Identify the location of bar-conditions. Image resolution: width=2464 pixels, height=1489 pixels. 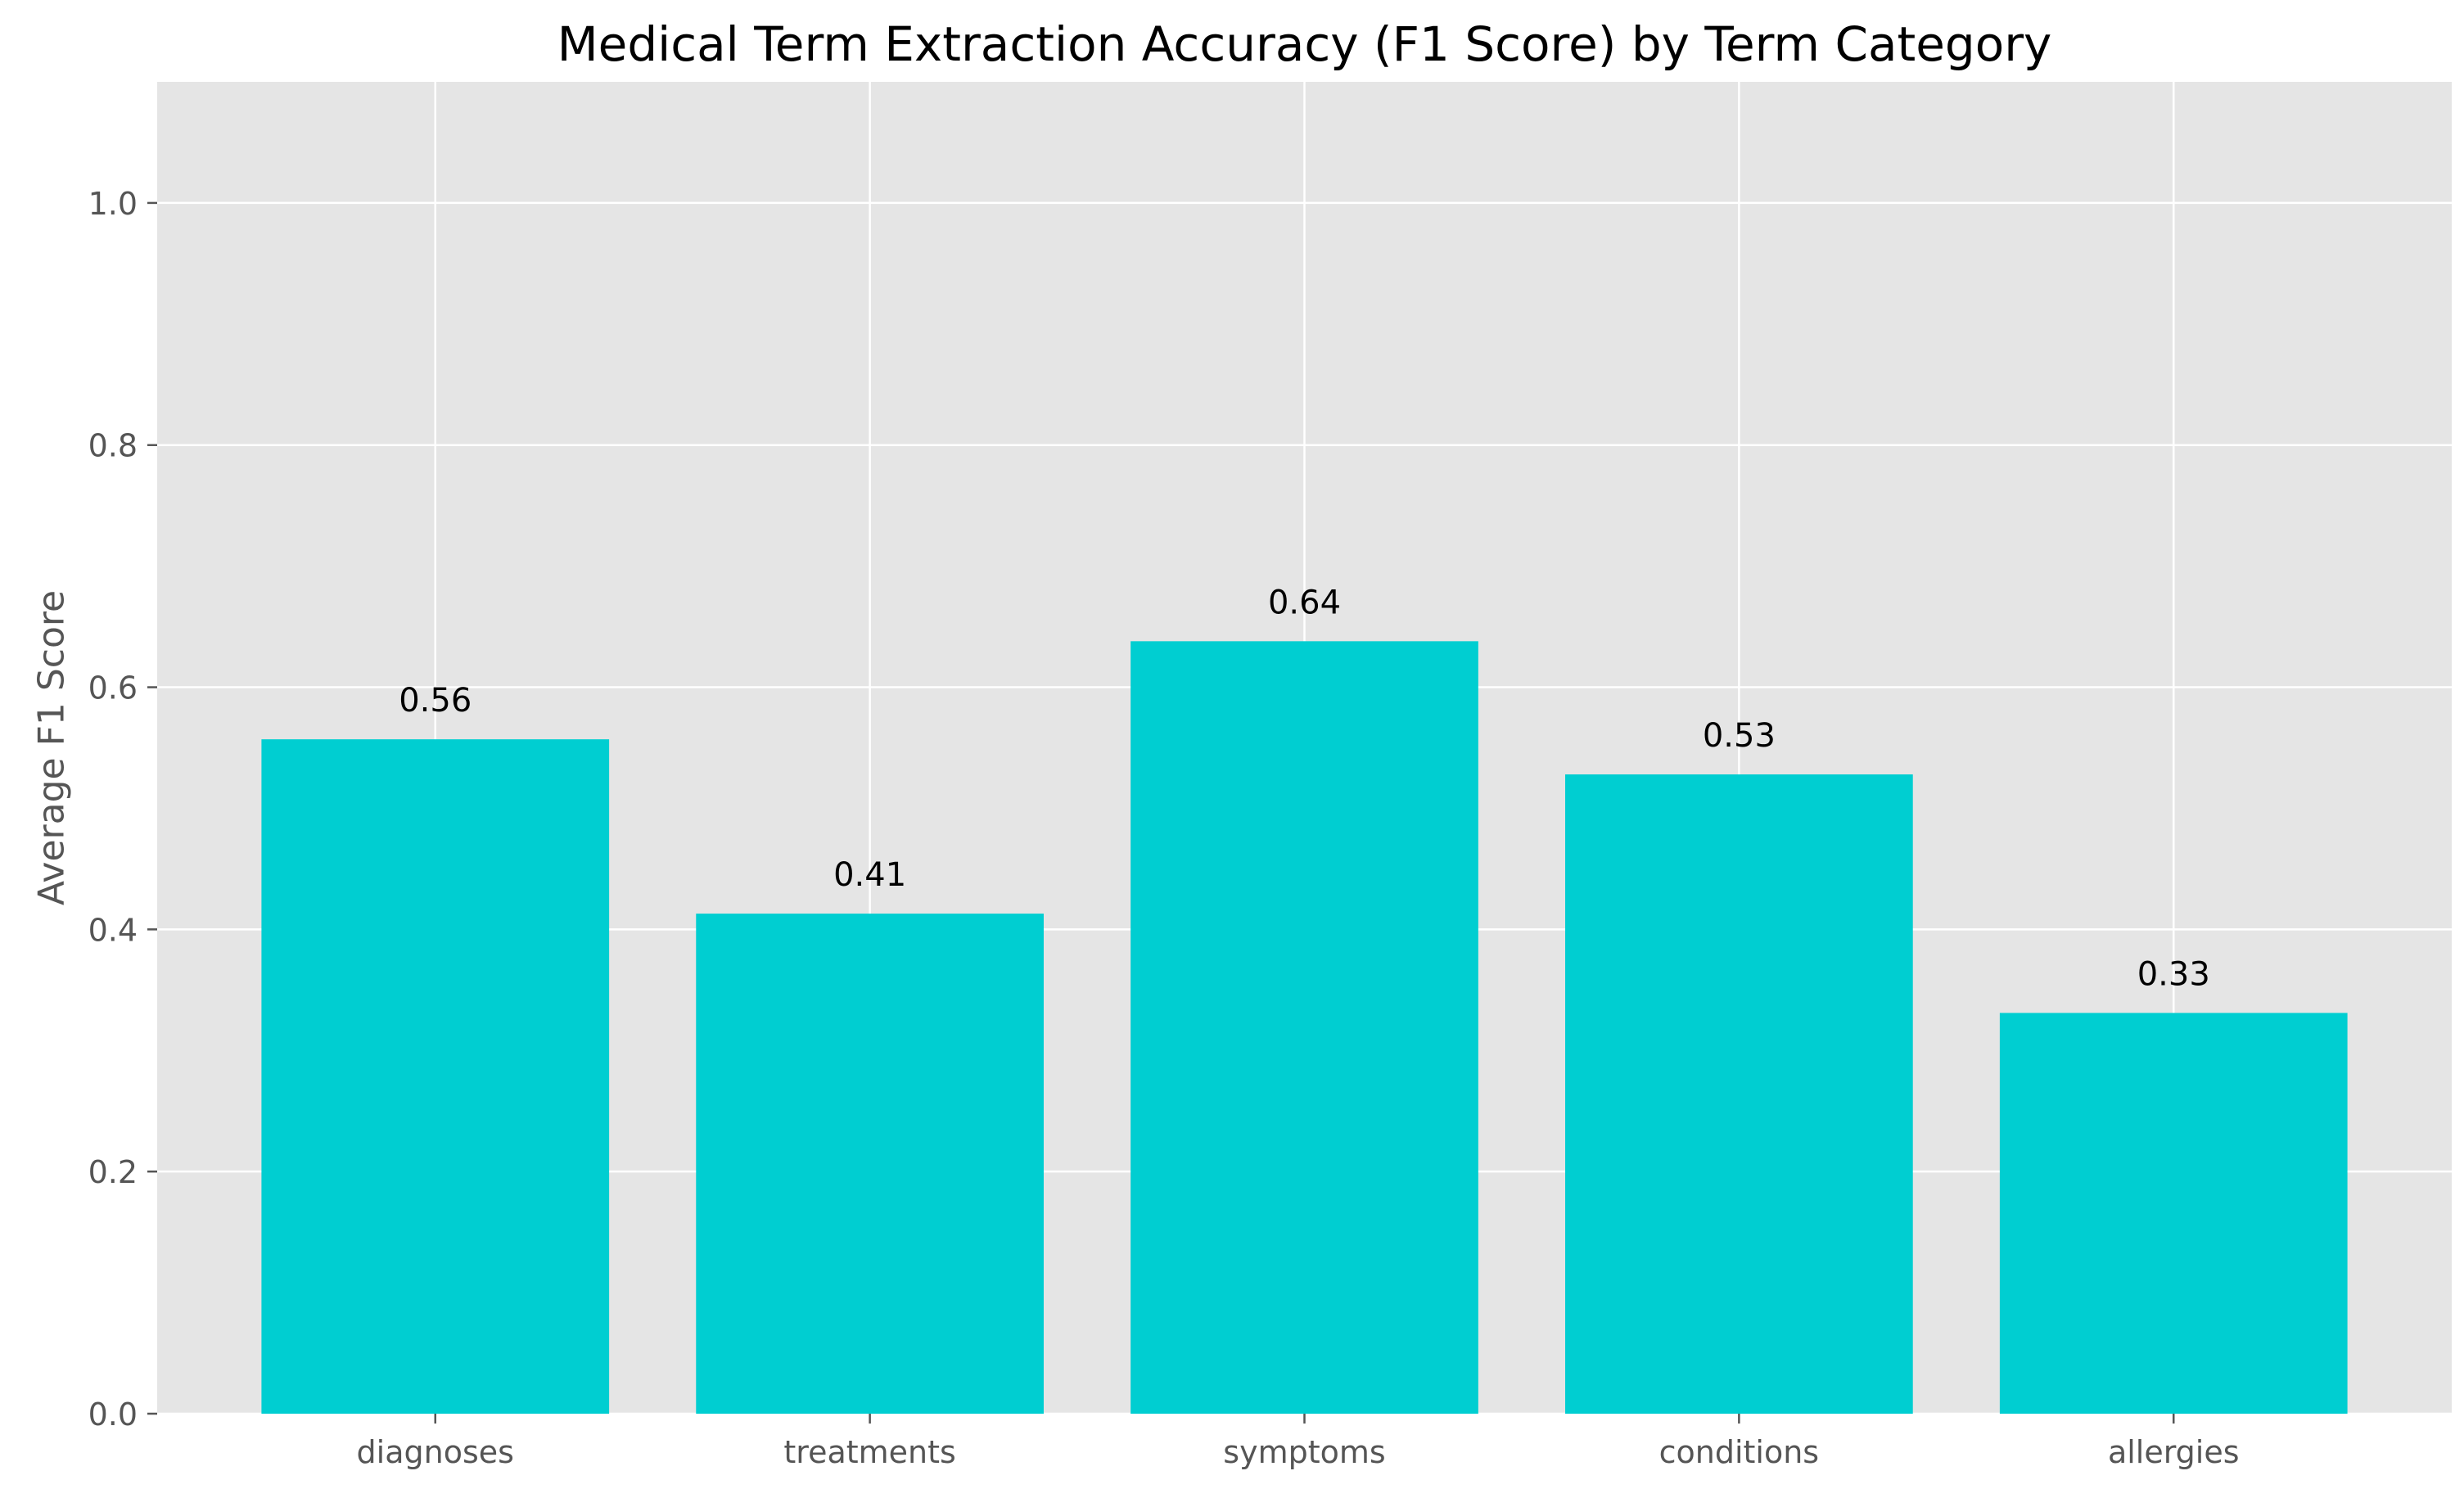
(1739, 1094).